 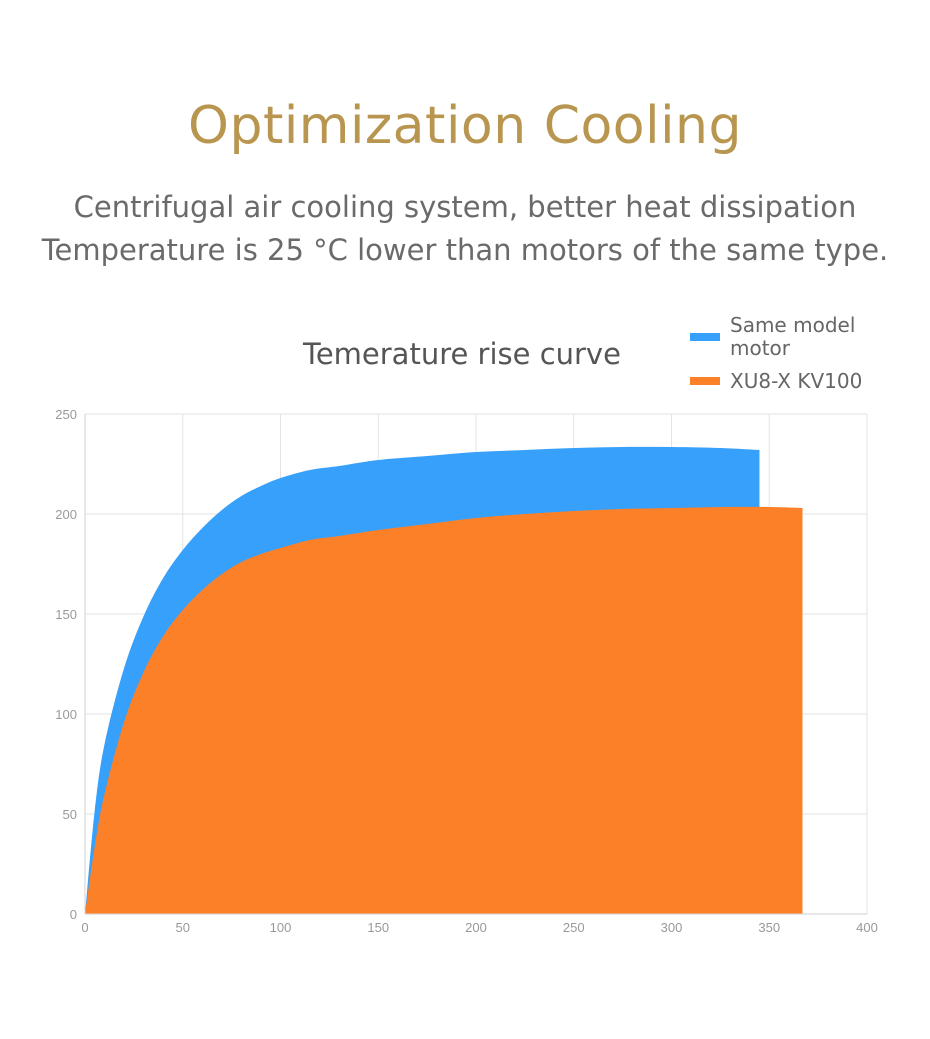 I want to click on legend-swatch-xu8-x-kv100, so click(x=705, y=381).